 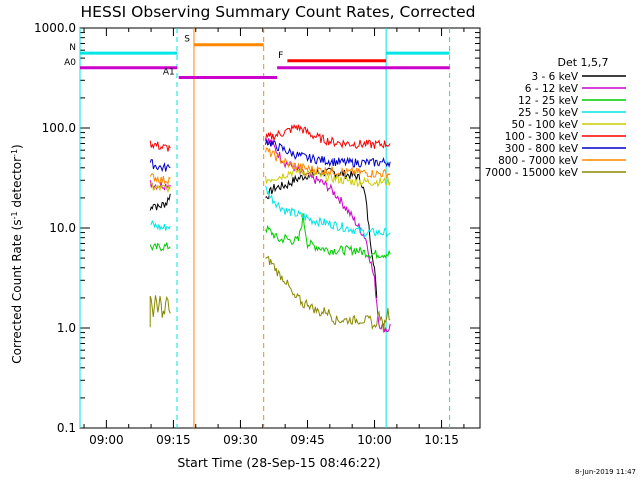 What do you see at coordinates (532, 173) in the screenshot?
I see `legend-label: 7000 - 15000 keV` at bounding box center [532, 173].